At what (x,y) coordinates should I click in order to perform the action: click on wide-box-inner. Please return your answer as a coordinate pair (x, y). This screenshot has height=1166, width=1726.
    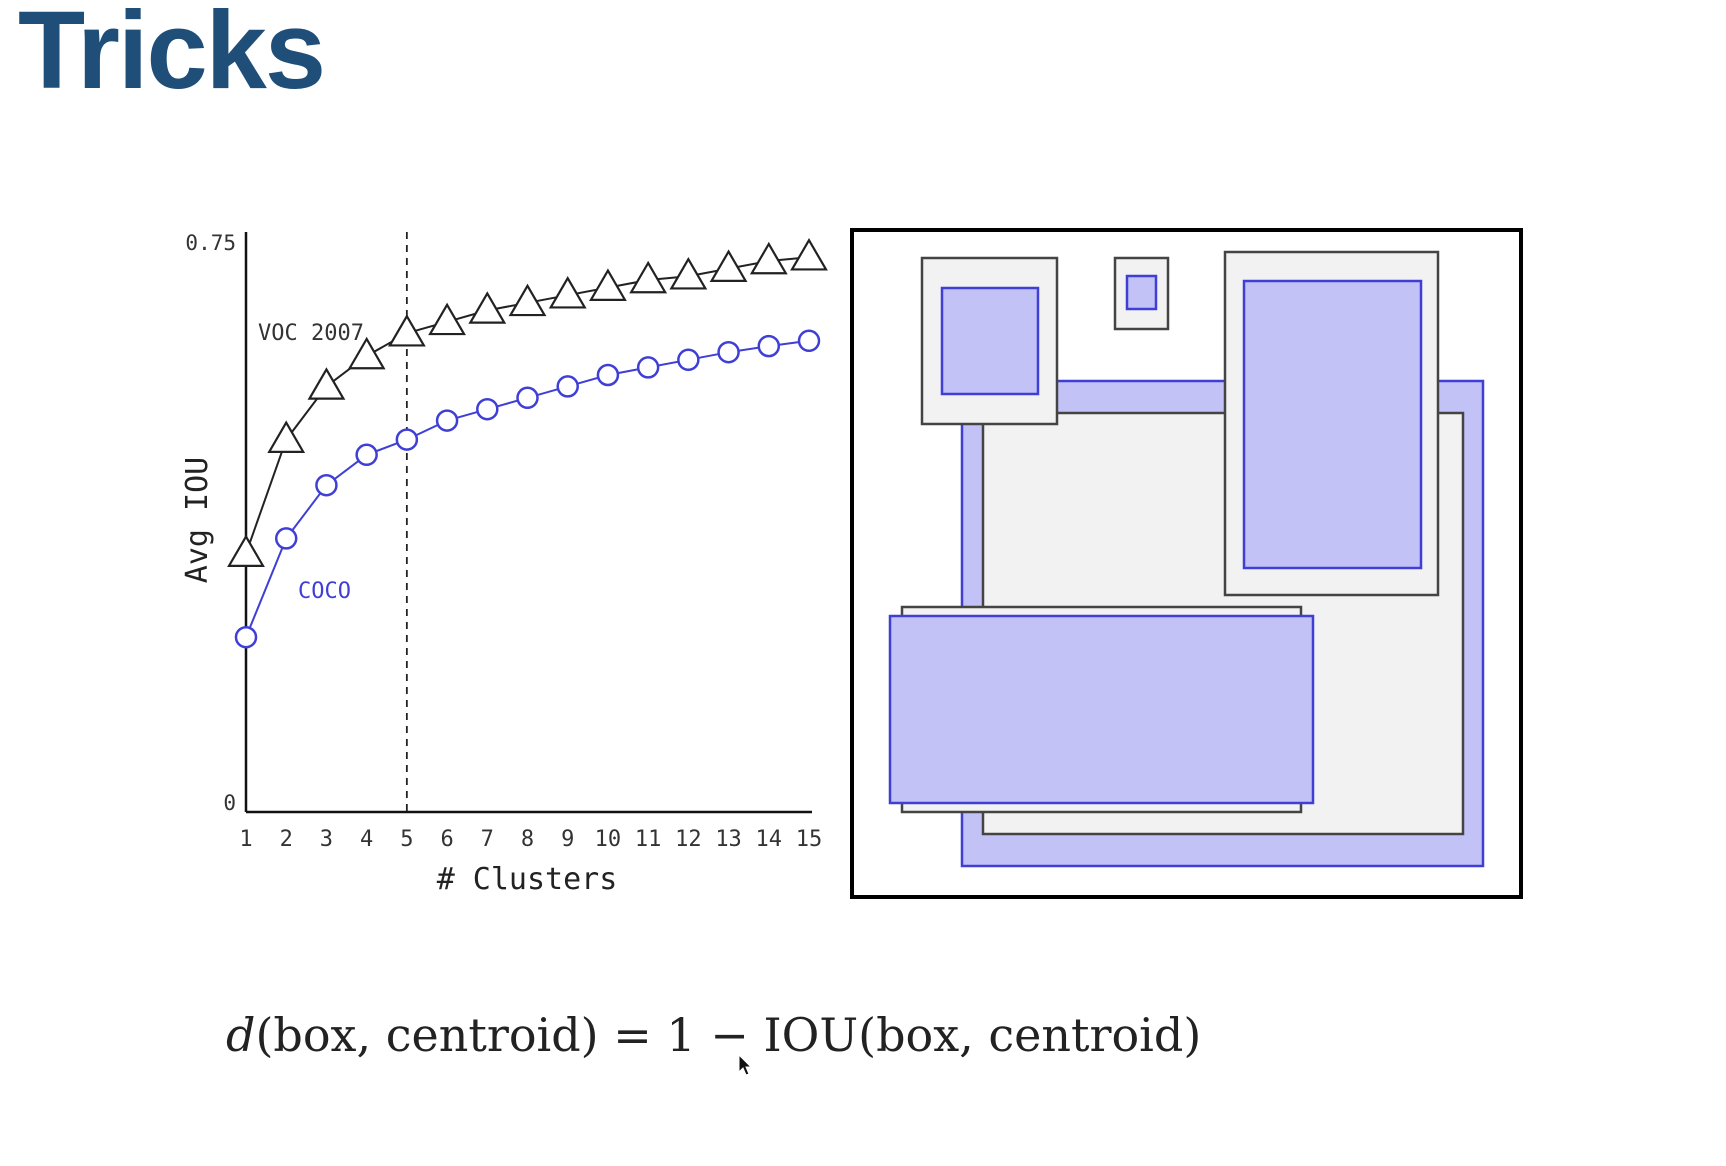
    Looking at the image, I should click on (1101, 709).